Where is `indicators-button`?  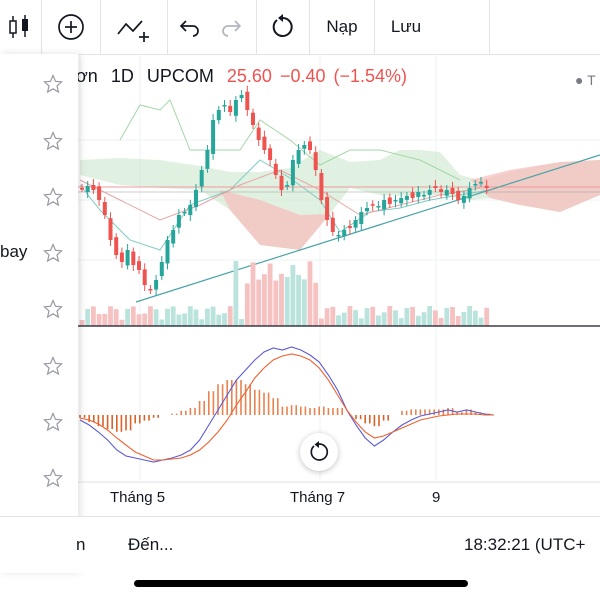 indicators-button is located at coordinates (134, 27).